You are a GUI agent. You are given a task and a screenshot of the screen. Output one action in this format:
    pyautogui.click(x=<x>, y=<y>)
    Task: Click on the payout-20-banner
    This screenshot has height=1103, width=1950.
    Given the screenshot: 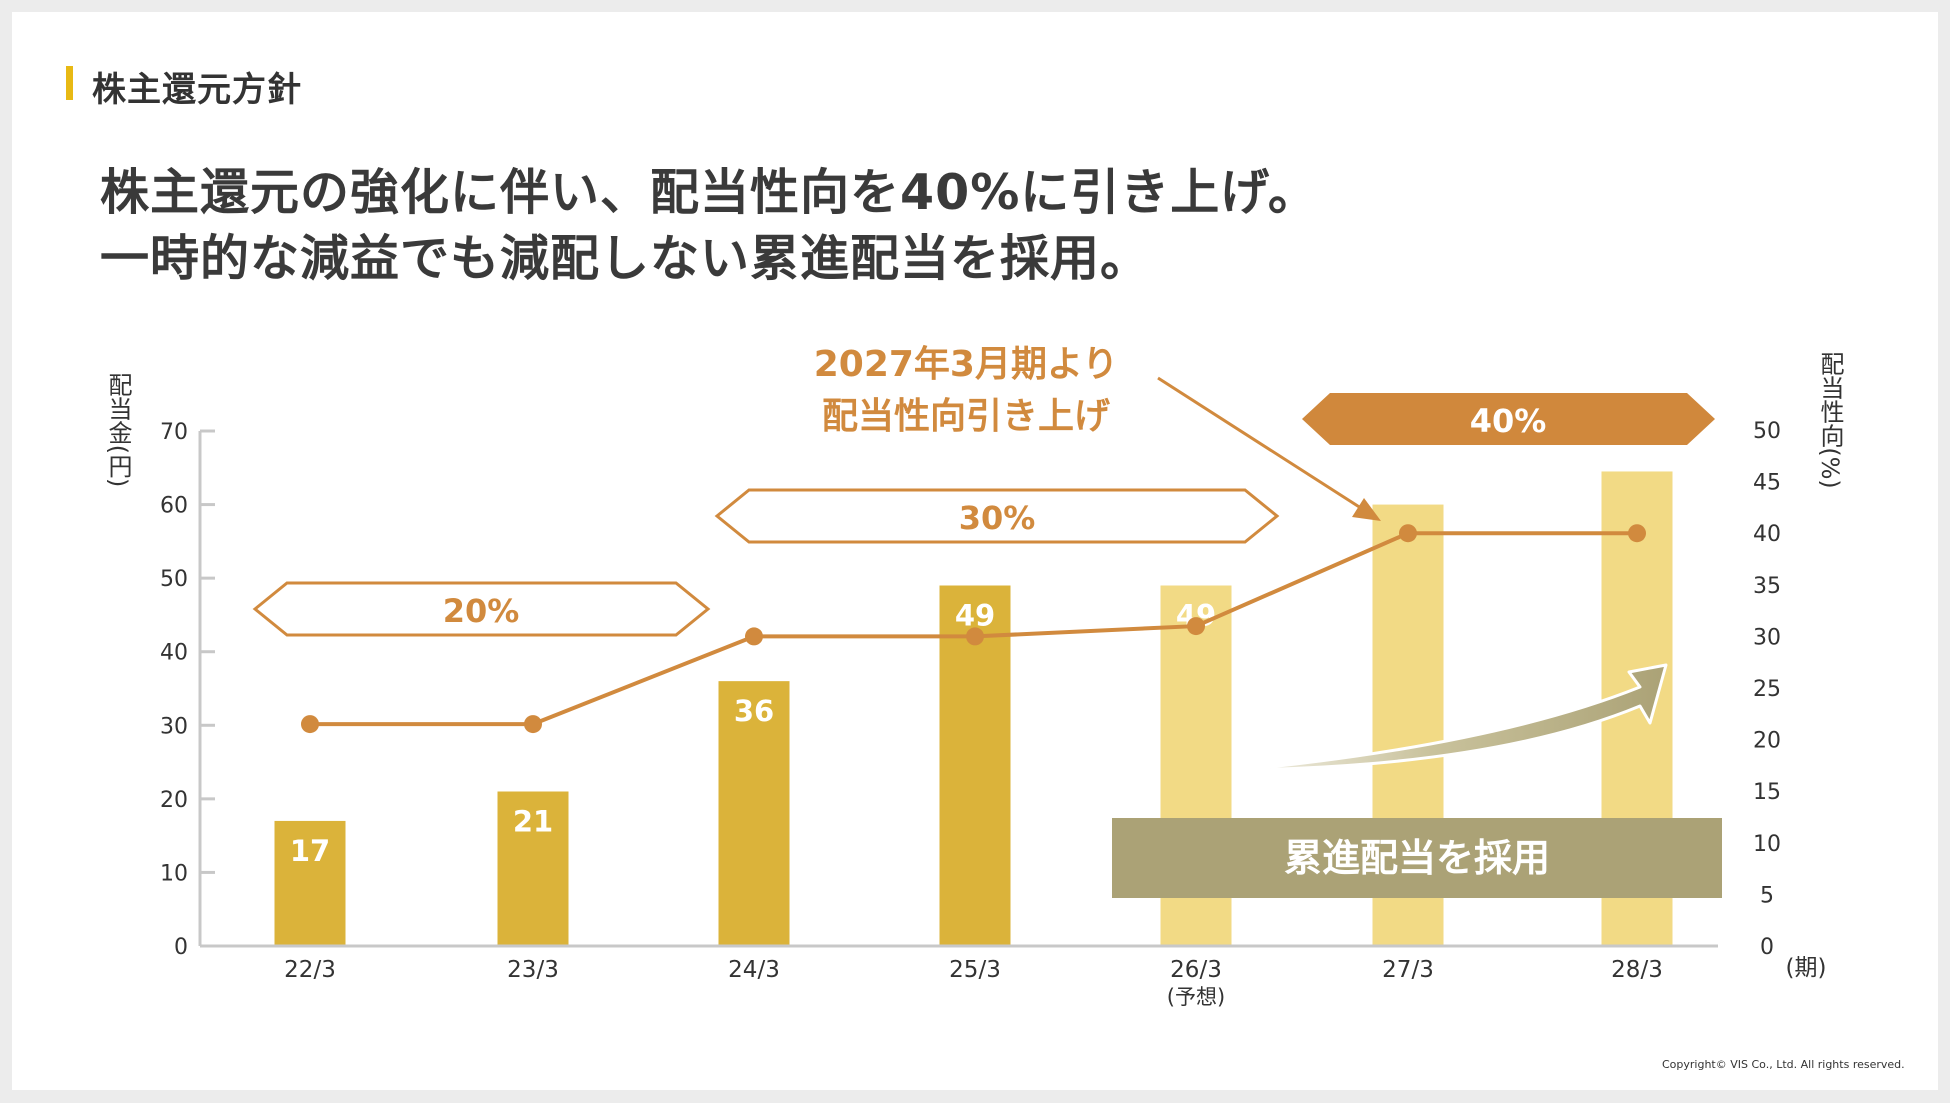 What is the action you would take?
    pyautogui.click(x=481, y=609)
    